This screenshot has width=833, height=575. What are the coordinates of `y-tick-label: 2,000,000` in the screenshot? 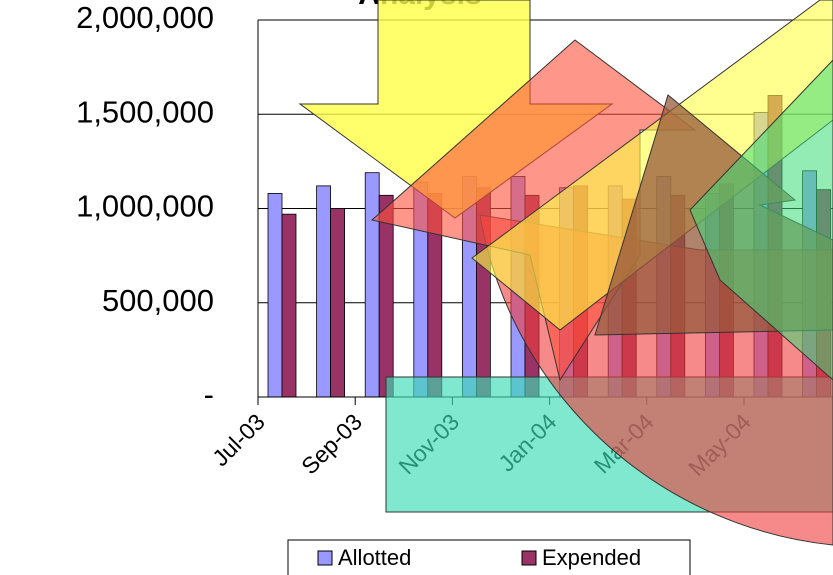 It's located at (145, 17).